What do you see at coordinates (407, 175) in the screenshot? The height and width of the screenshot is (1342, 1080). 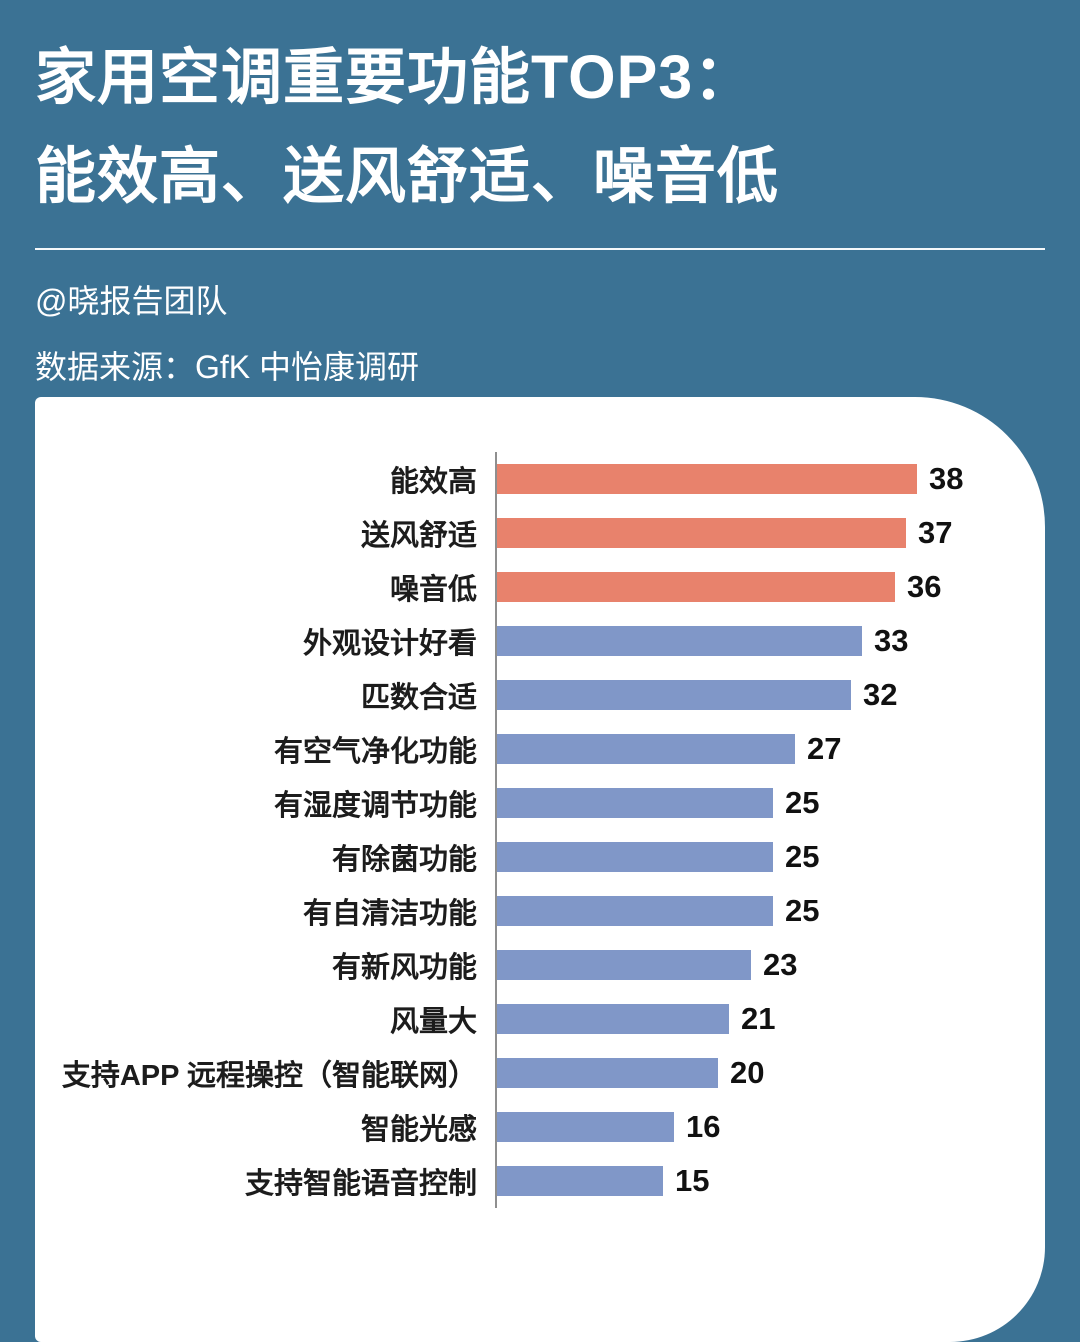 I see `title-line-2: 能效高、送风舒适、噪音低` at bounding box center [407, 175].